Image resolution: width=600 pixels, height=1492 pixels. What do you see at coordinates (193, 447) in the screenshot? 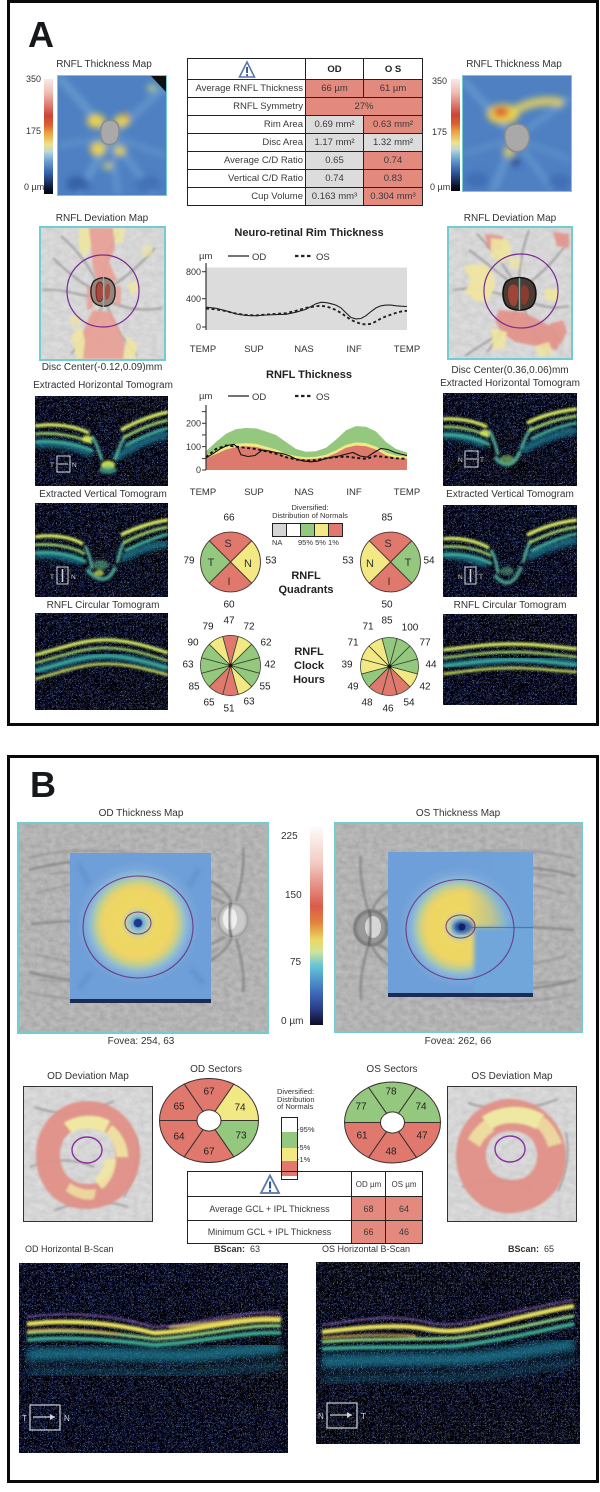
I see `svg-text: 100` at bounding box center [193, 447].